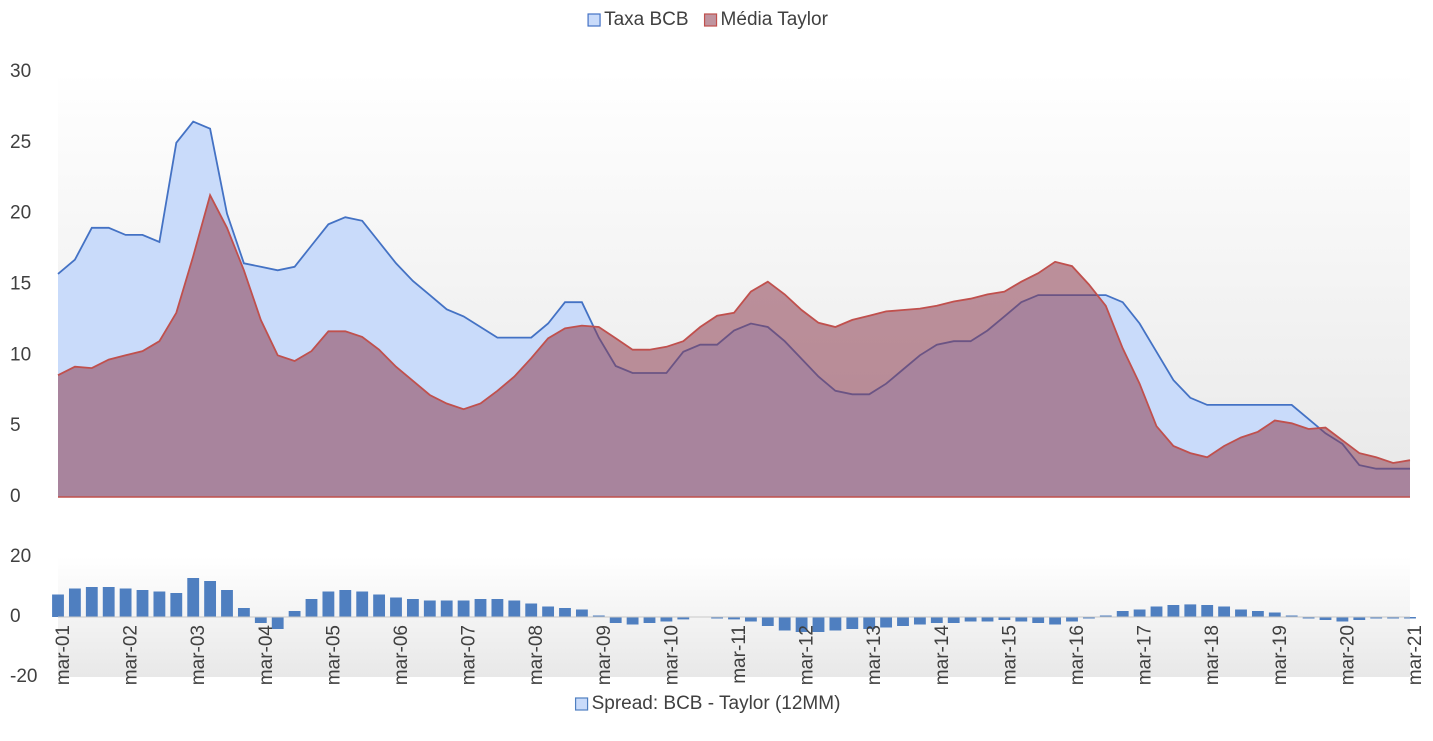  I want to click on y-tick-label: 30, so click(20, 71).